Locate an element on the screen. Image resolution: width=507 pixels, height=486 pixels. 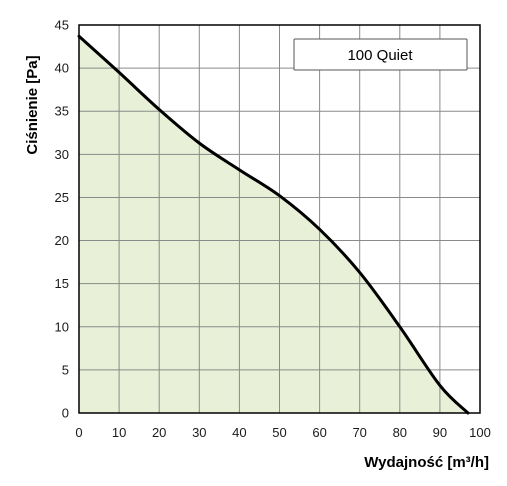
y-tick-label: 25 is located at coordinates (62, 197).